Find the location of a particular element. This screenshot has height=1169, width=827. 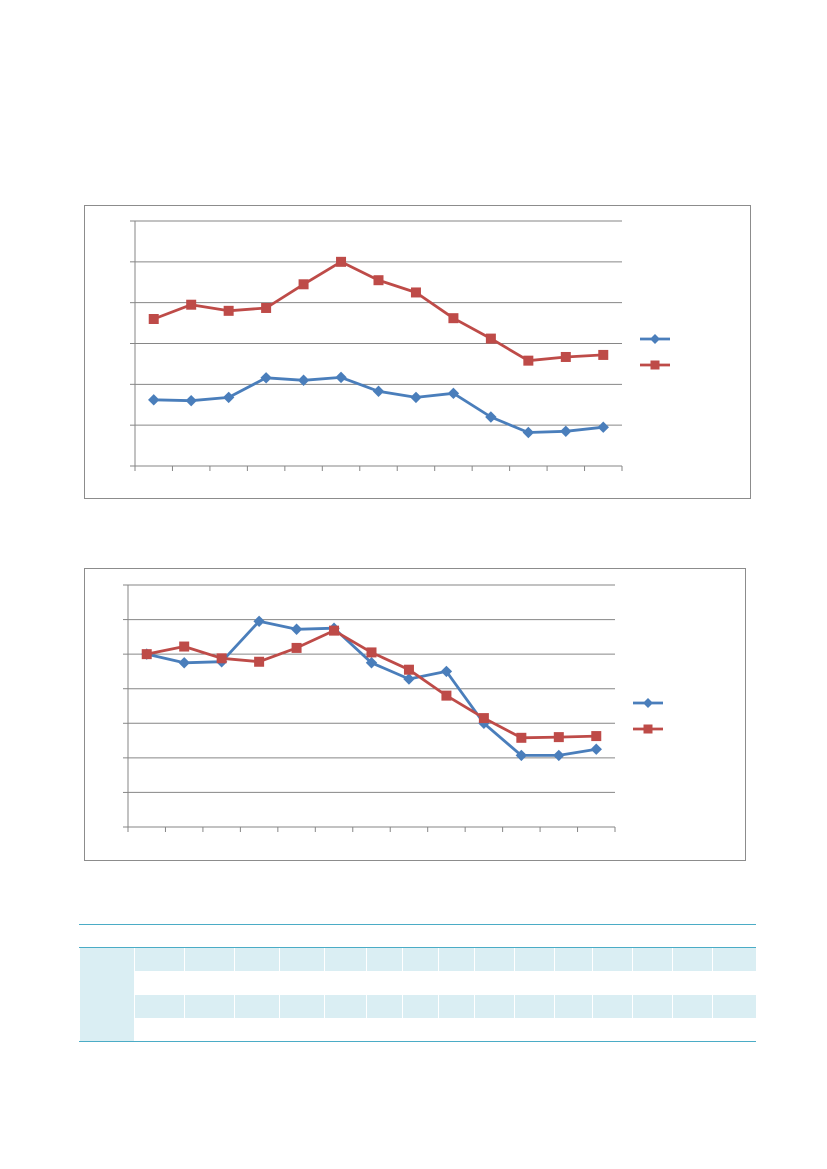

data-table is located at coordinates (417, 982).